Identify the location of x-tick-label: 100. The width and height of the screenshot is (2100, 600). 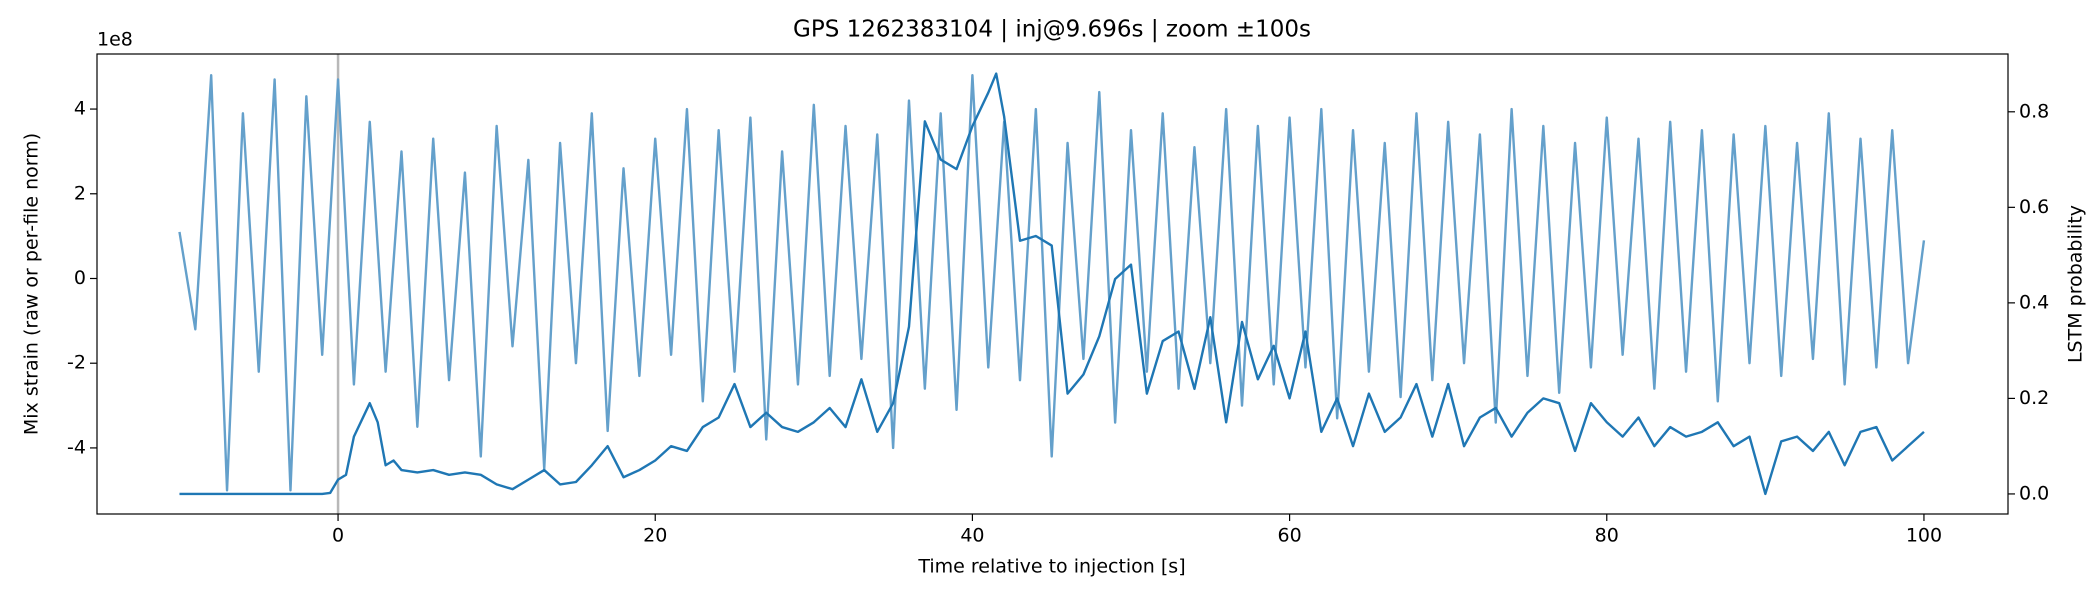
(1924, 536).